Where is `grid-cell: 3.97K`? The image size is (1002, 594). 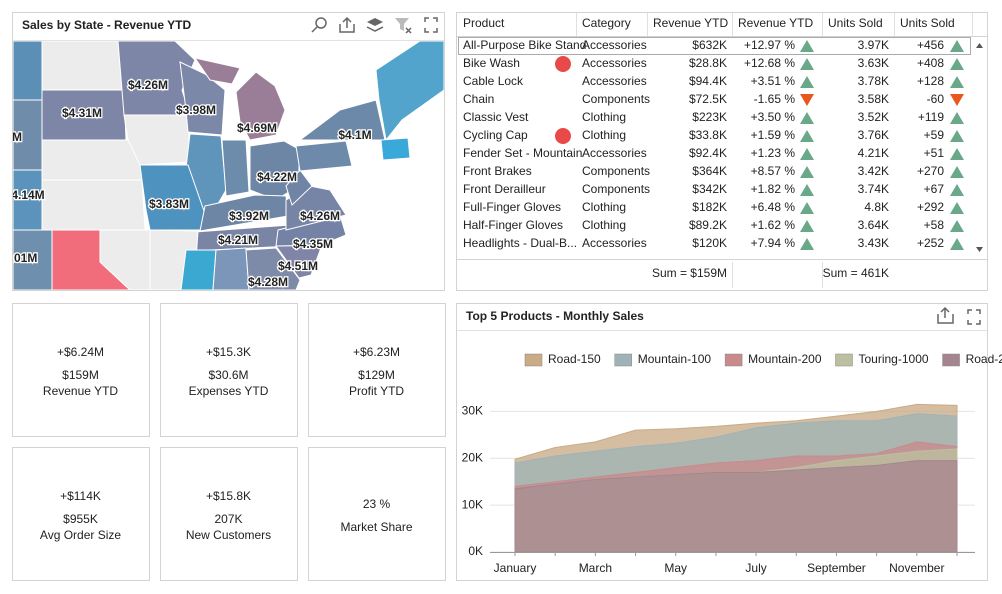
grid-cell: 3.97K is located at coordinates (873, 45).